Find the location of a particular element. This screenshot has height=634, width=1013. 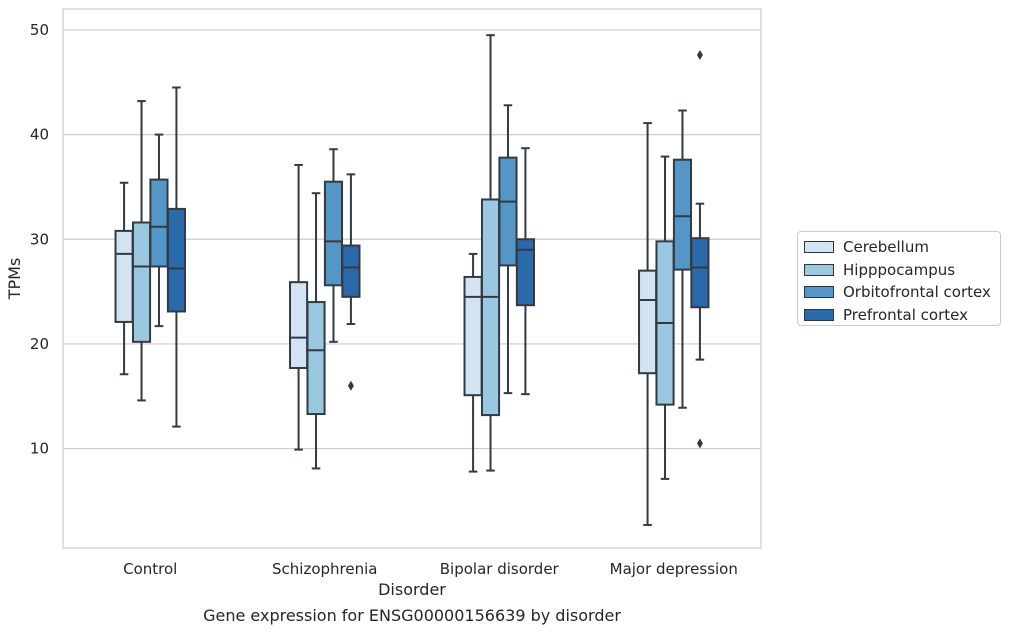

legend-label: Cerebellum is located at coordinates (886, 247).